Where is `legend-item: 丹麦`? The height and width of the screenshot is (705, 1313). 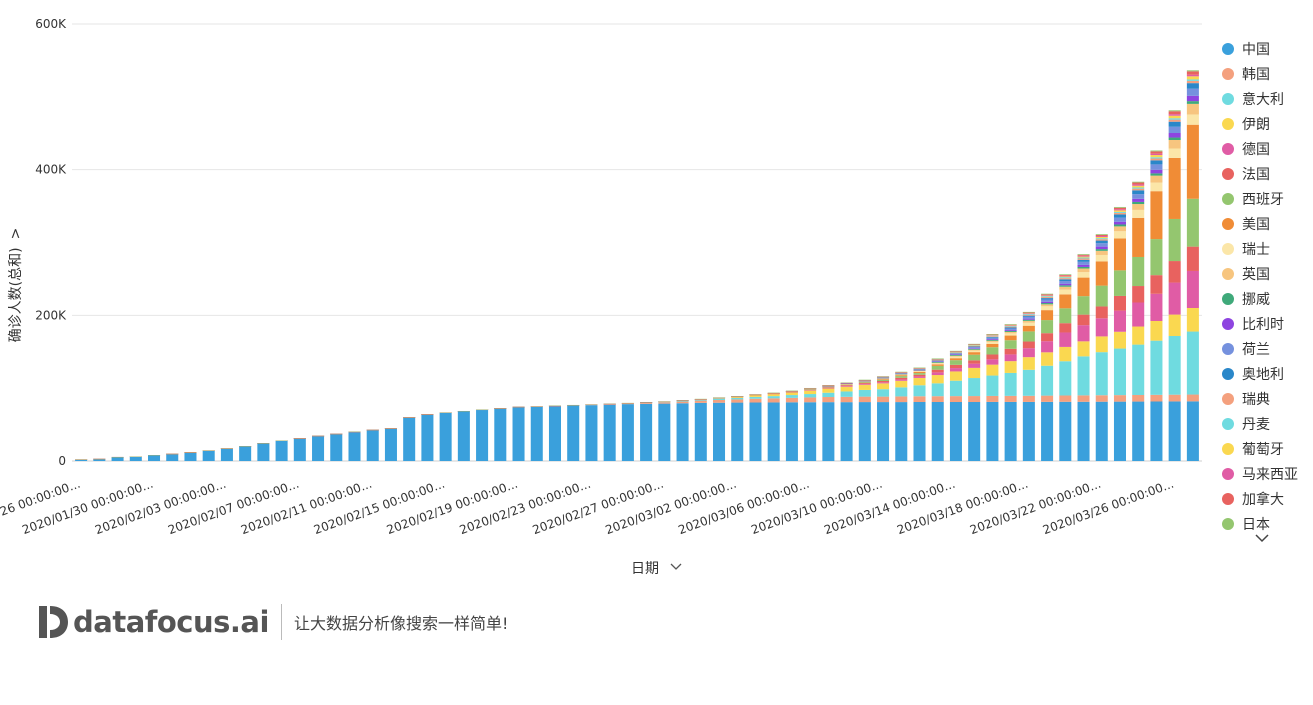 legend-item: 丹麦 is located at coordinates (1260, 423).